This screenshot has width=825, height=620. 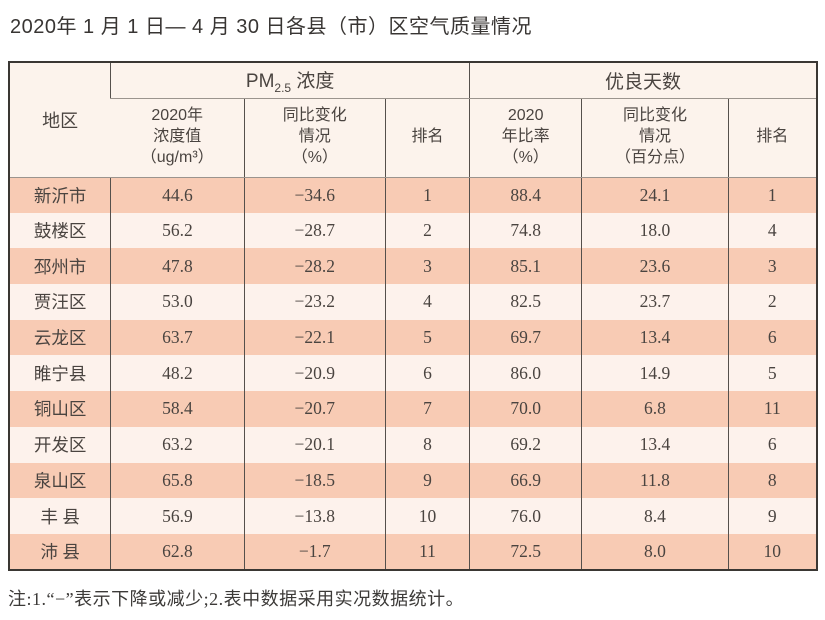 I want to click on days-change-cell: 14.9, so click(x=655, y=373).